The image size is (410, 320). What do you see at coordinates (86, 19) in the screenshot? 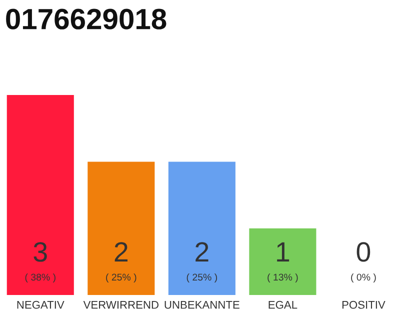
I see `chart-title: 0176629018` at bounding box center [86, 19].